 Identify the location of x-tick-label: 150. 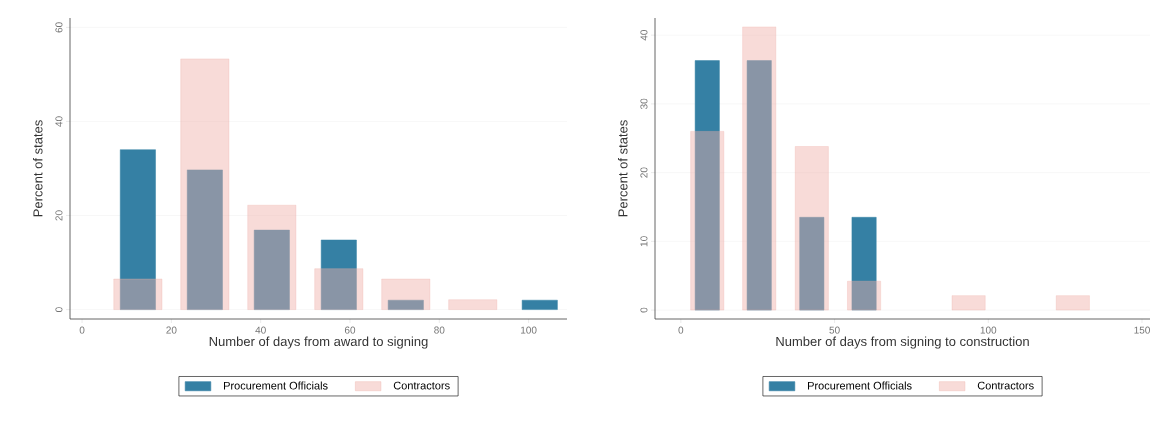
(1142, 330).